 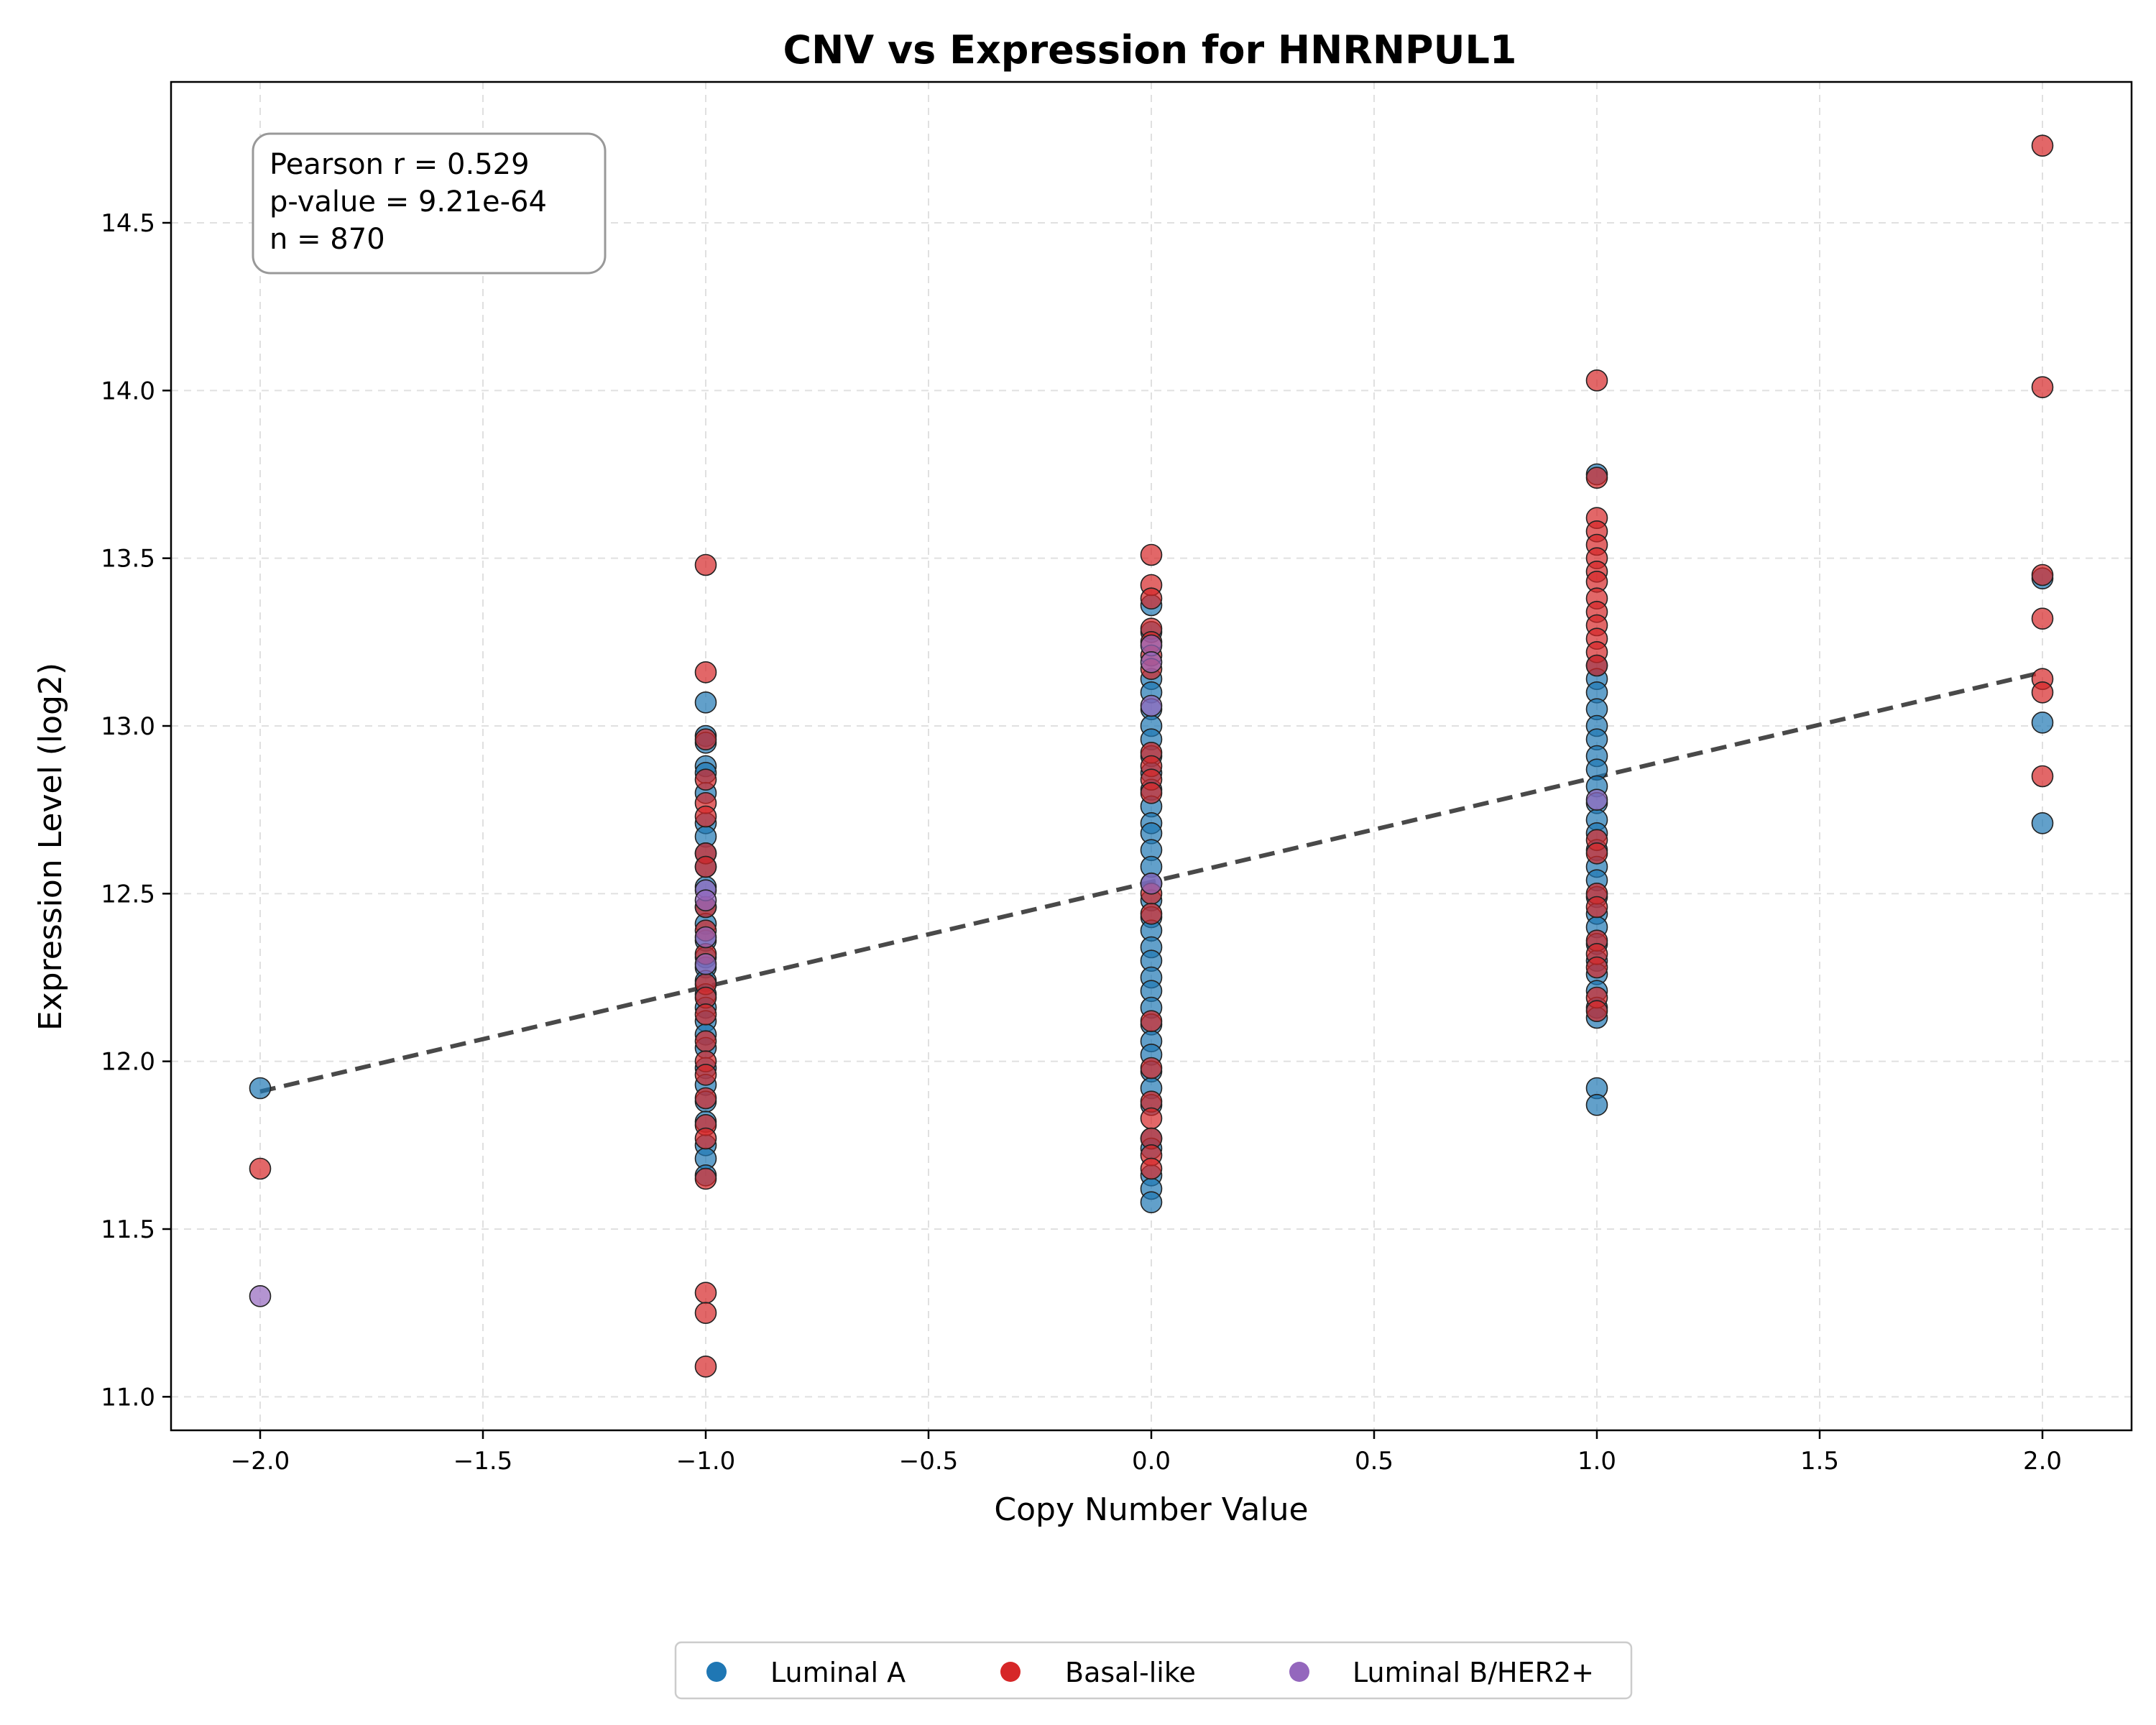 I want to click on legend-label-basal-like: Basal-like, so click(x=1130, y=1672).